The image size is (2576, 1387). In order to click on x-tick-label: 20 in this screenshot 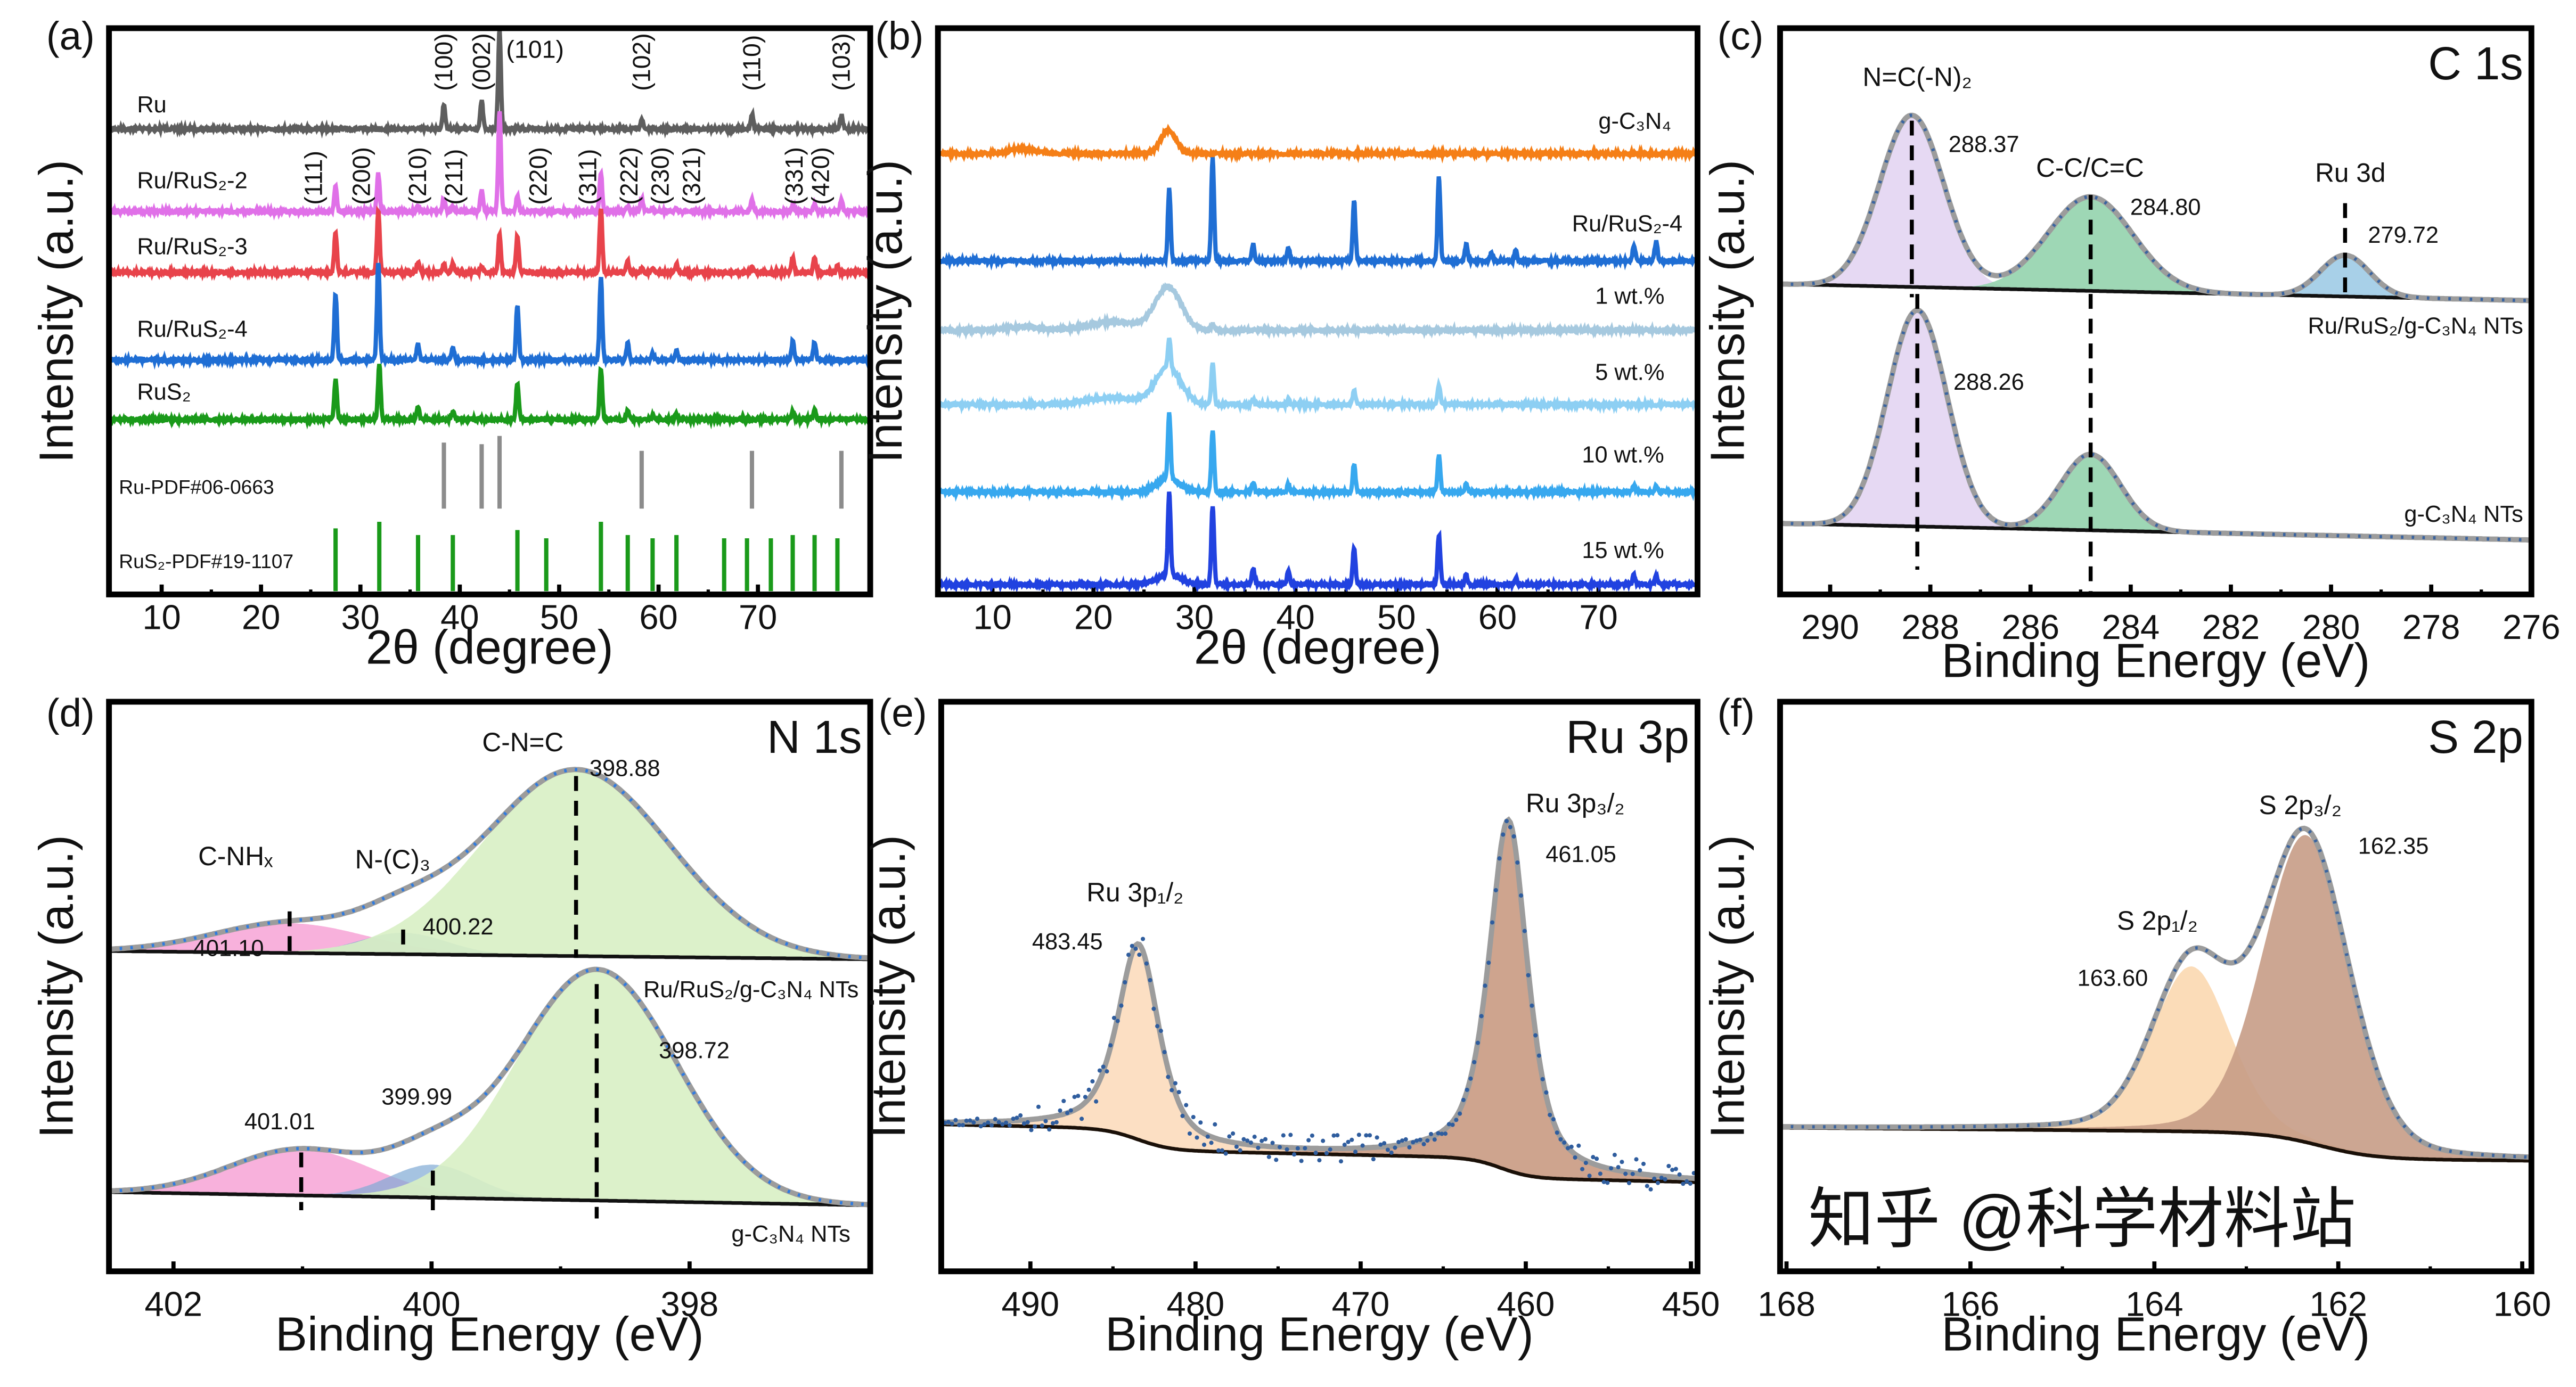, I will do `click(1093, 618)`.